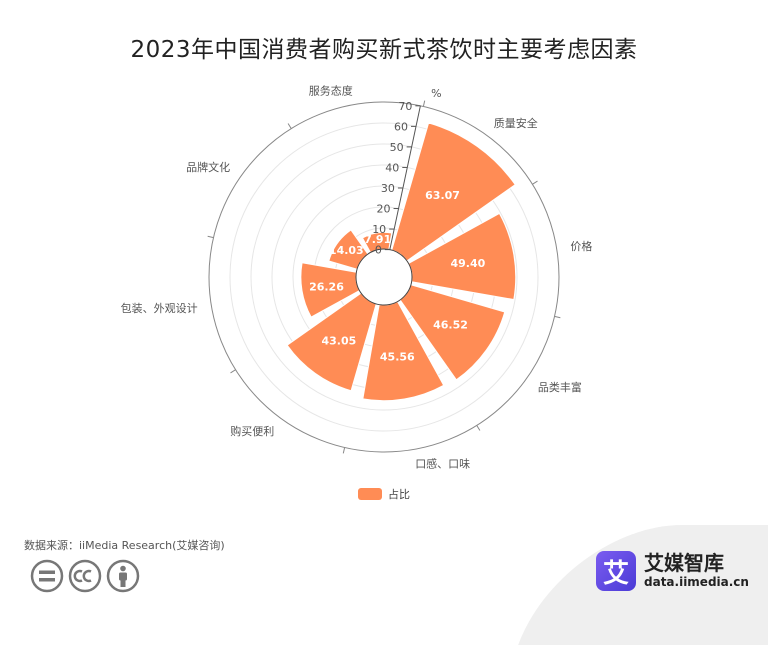  Describe the element at coordinates (331, 91) in the screenshot. I see `category-label: 服务态度` at that location.